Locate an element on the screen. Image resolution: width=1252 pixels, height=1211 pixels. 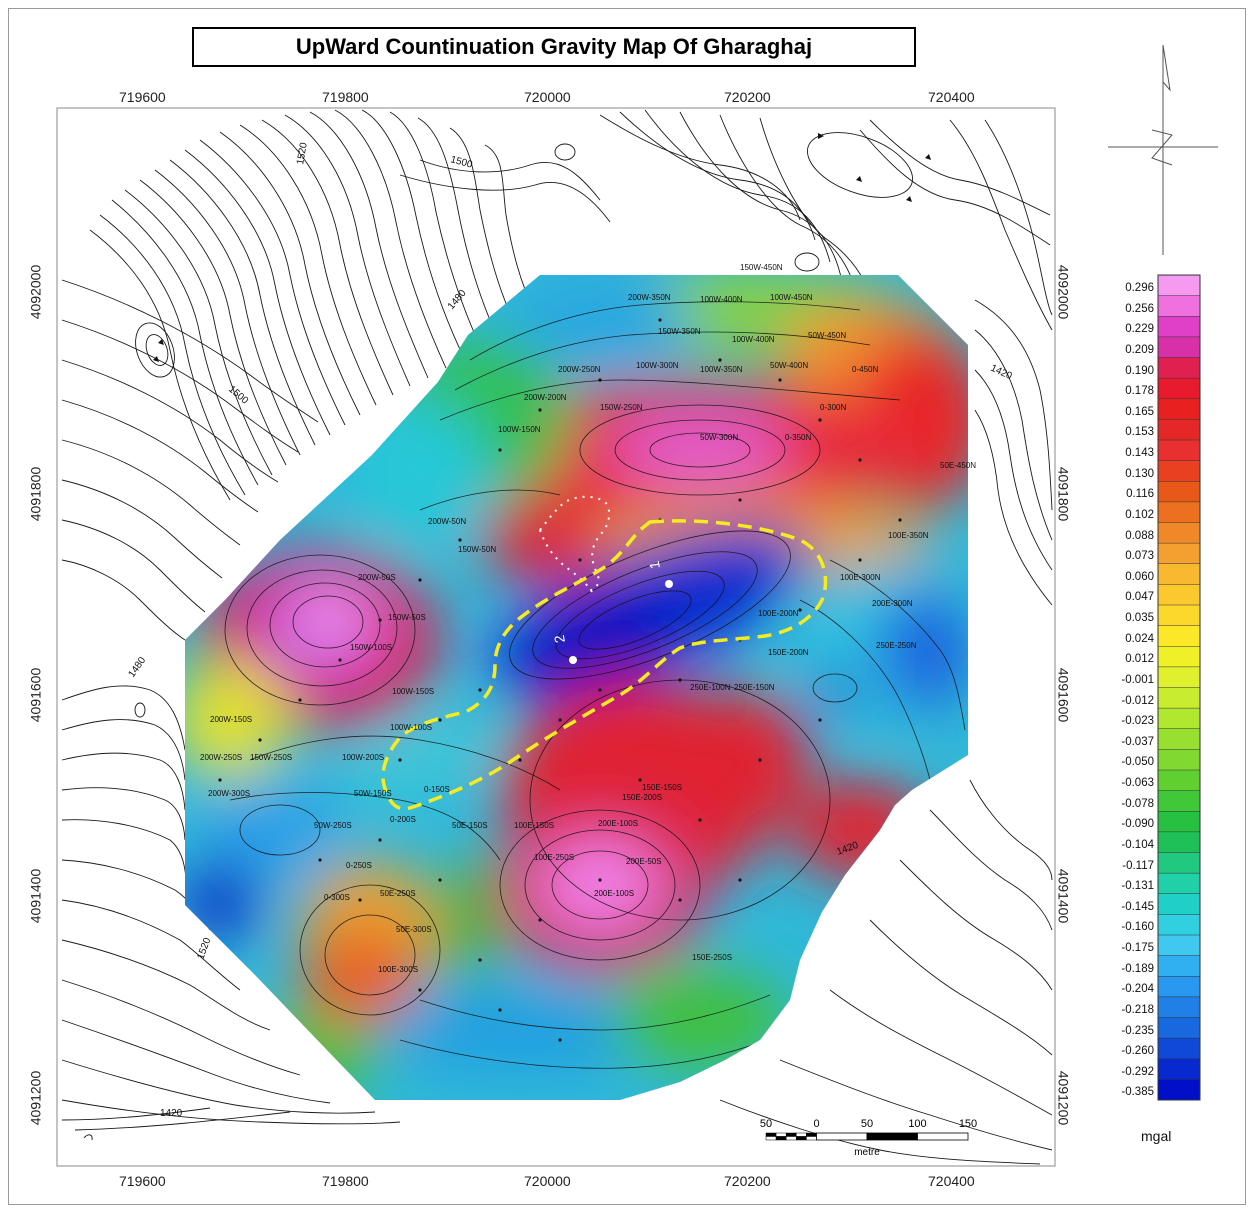
colorbar-label: 0.047 is located at coordinates (1126, 597).